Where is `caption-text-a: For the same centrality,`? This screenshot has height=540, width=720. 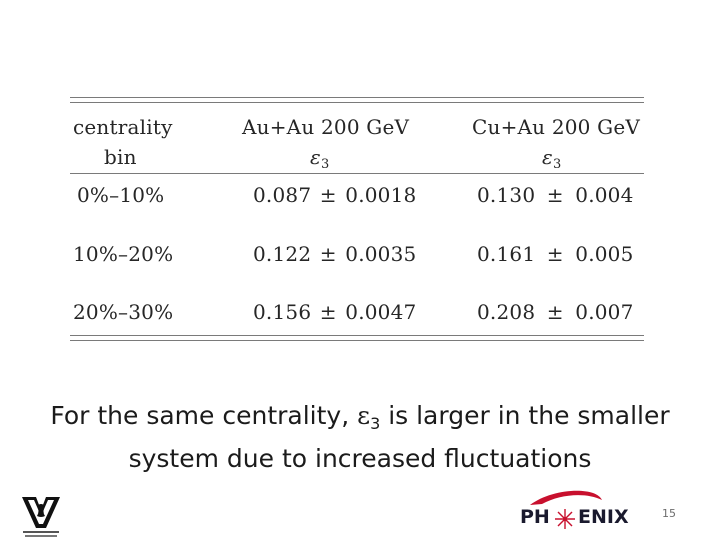 caption-text-a: For the same centrality, is located at coordinates (204, 415).